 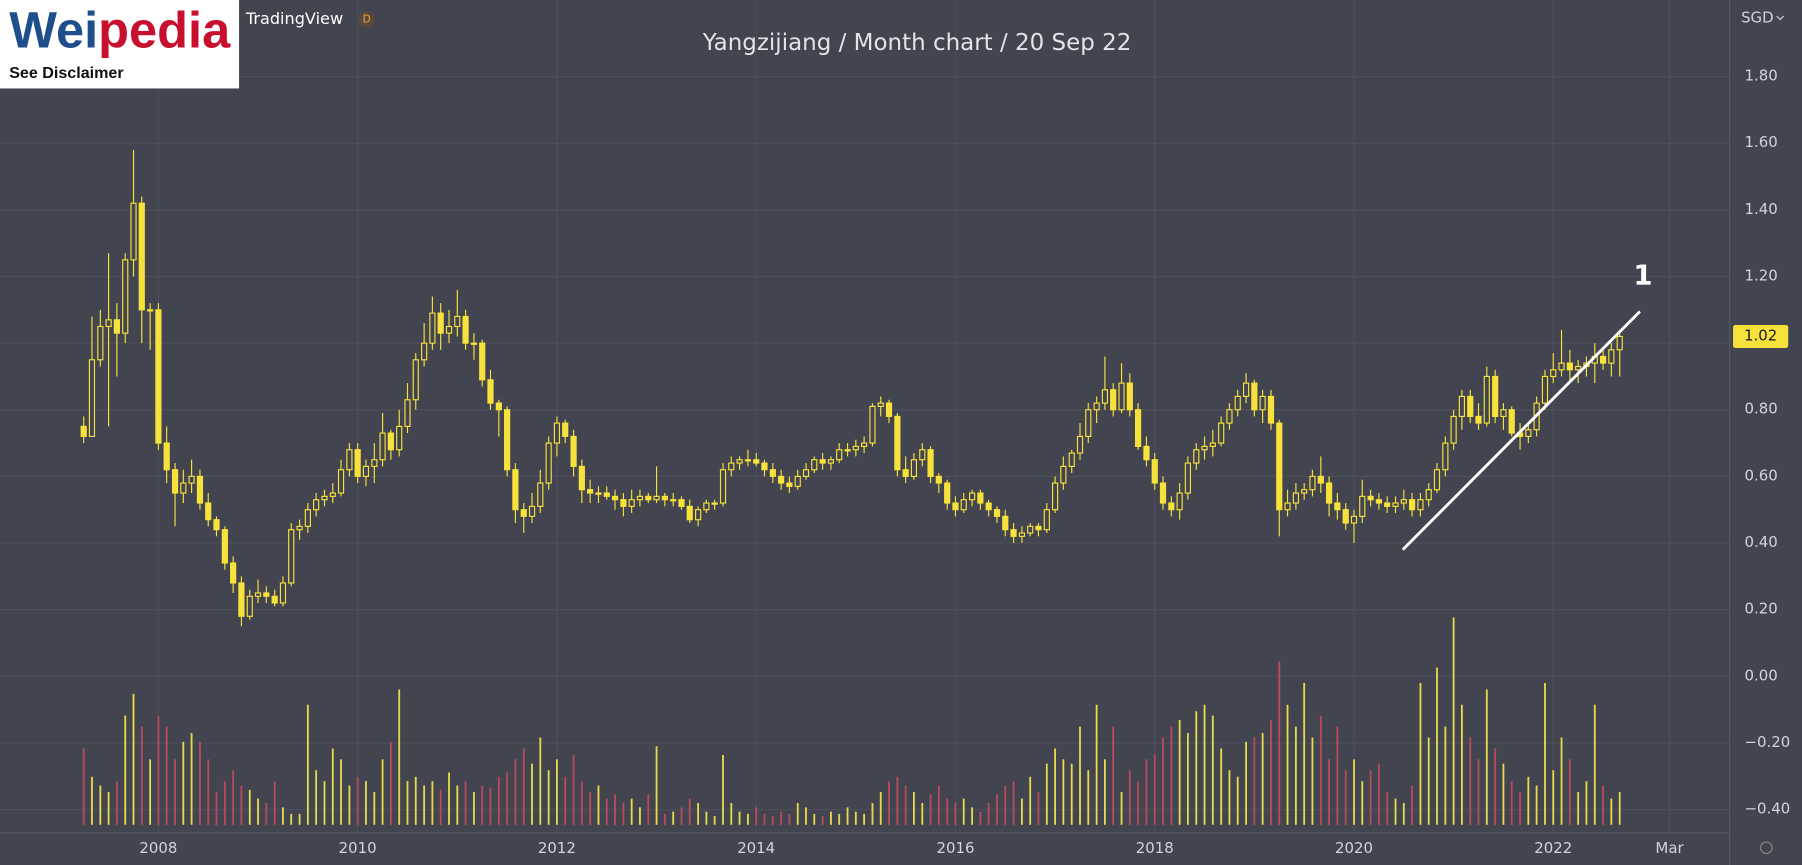 What do you see at coordinates (1521, 430) in the screenshot?
I see `trendline` at bounding box center [1521, 430].